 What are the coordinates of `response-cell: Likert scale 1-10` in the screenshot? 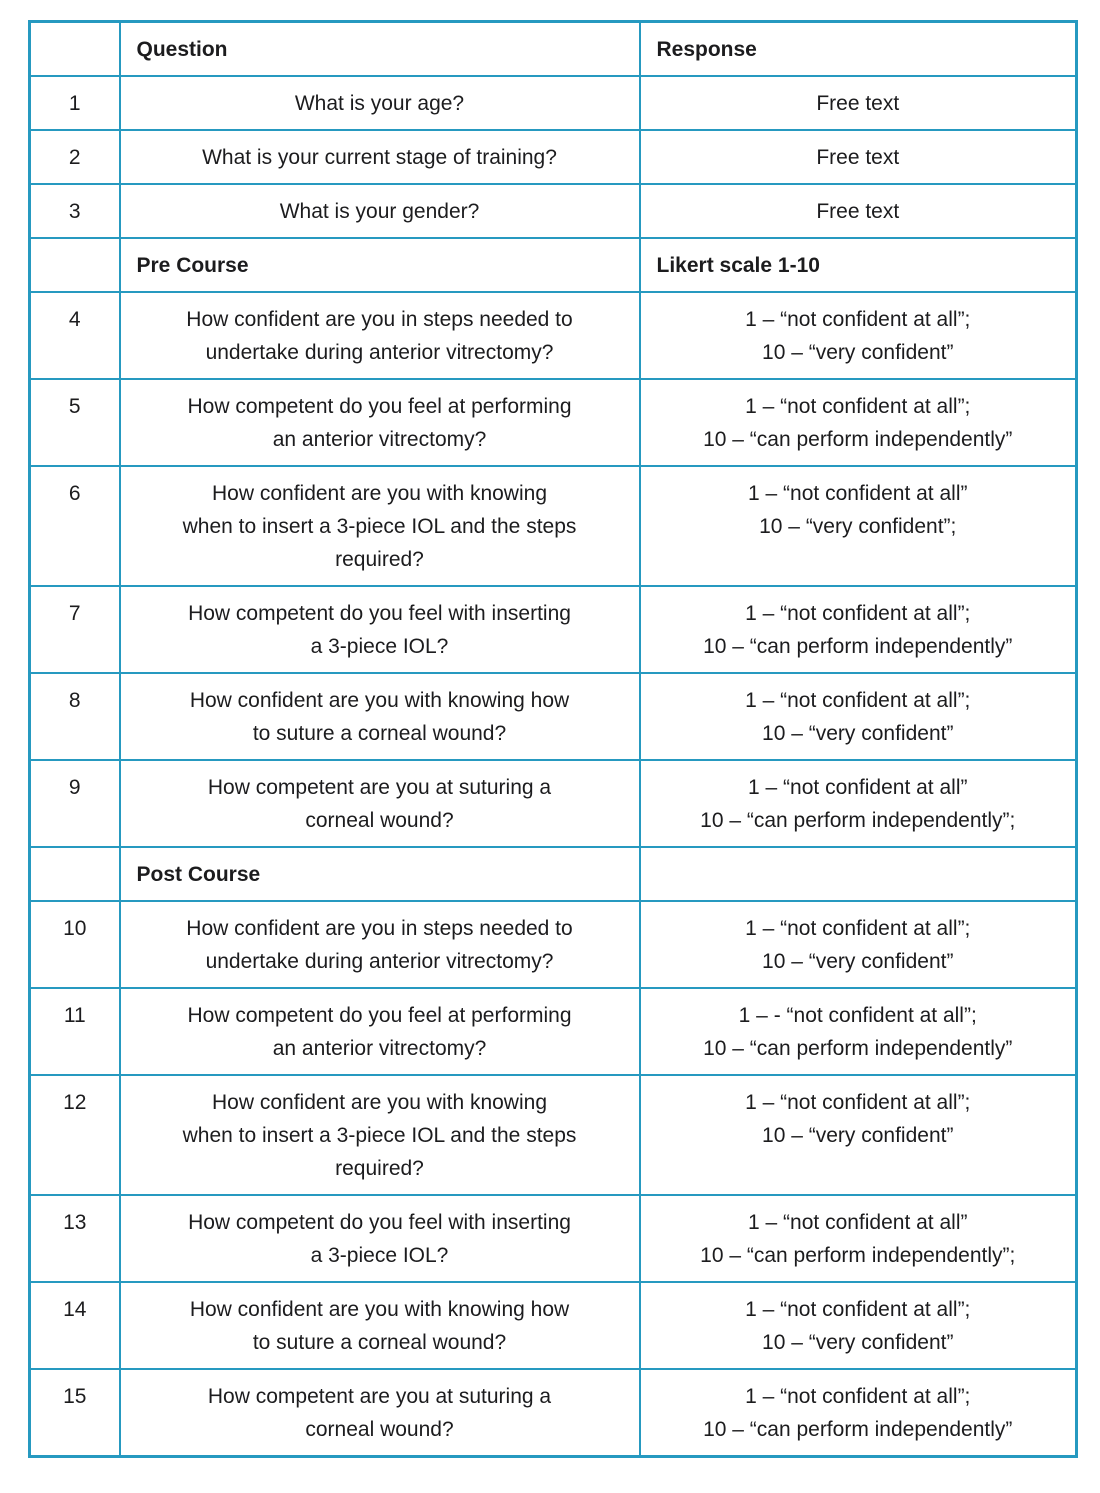 It's located at (858, 265).